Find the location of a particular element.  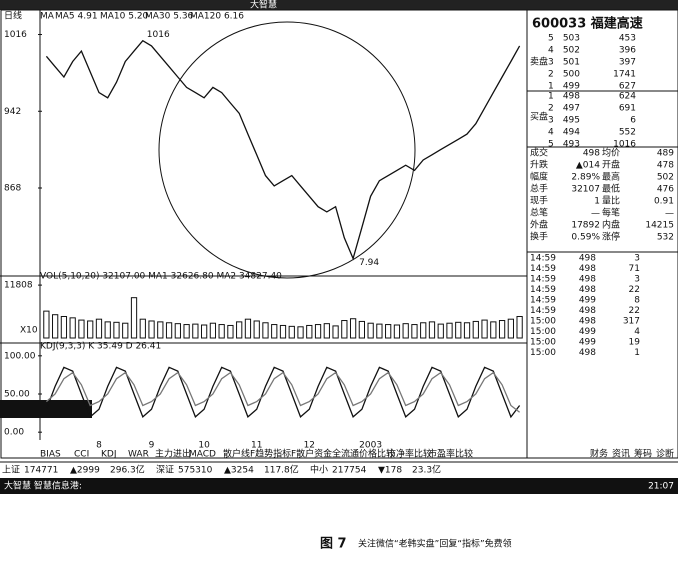

stat-value: 14215 is located at coordinates (659, 226).